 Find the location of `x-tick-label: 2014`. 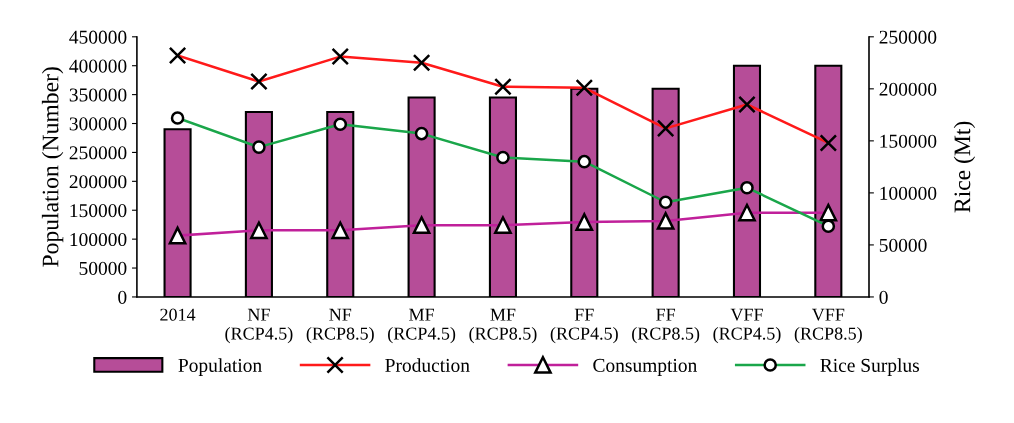

x-tick-label: 2014 is located at coordinates (178, 314).